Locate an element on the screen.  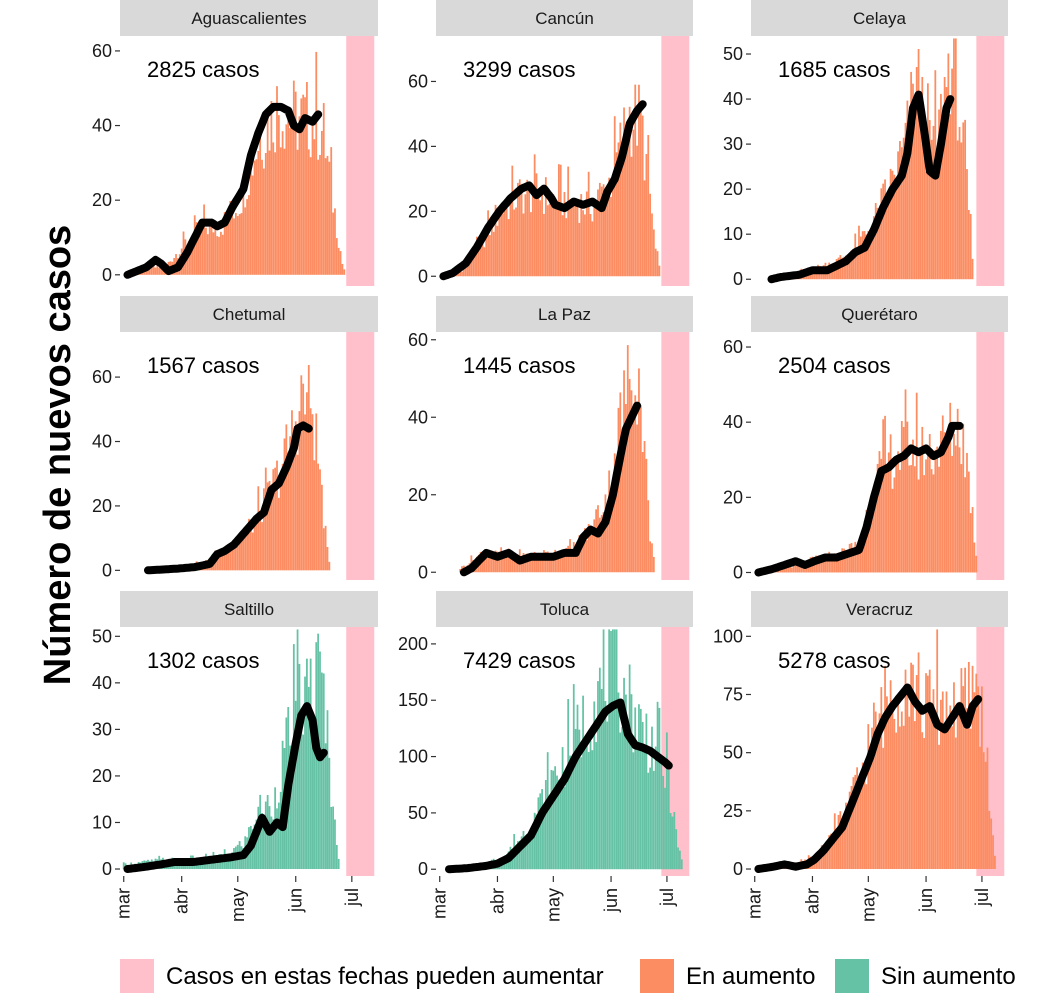
x-tick-label: abr is located at coordinates (497, 901).